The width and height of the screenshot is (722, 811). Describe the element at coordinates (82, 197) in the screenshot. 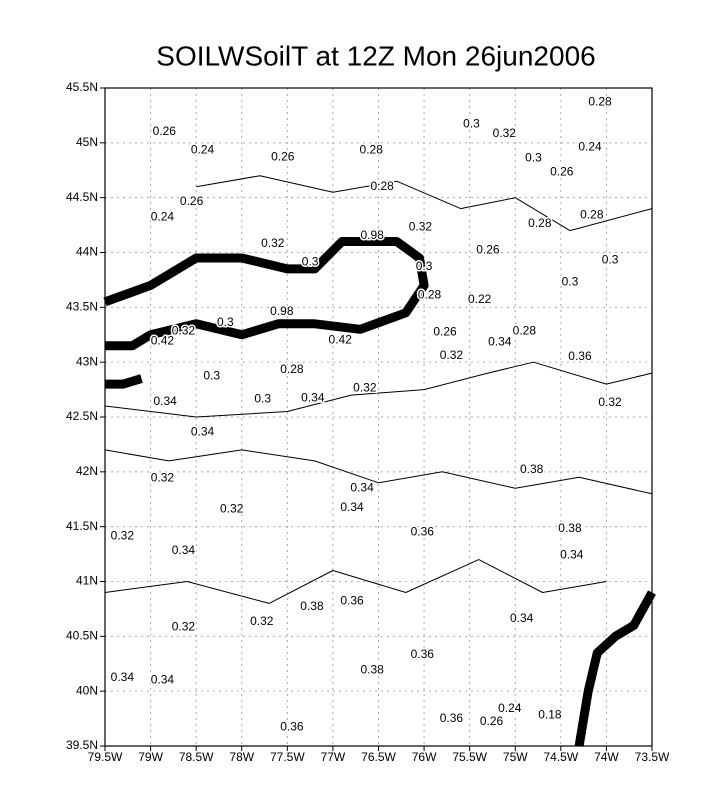

I see `y-tick-label: 44.5N` at that location.